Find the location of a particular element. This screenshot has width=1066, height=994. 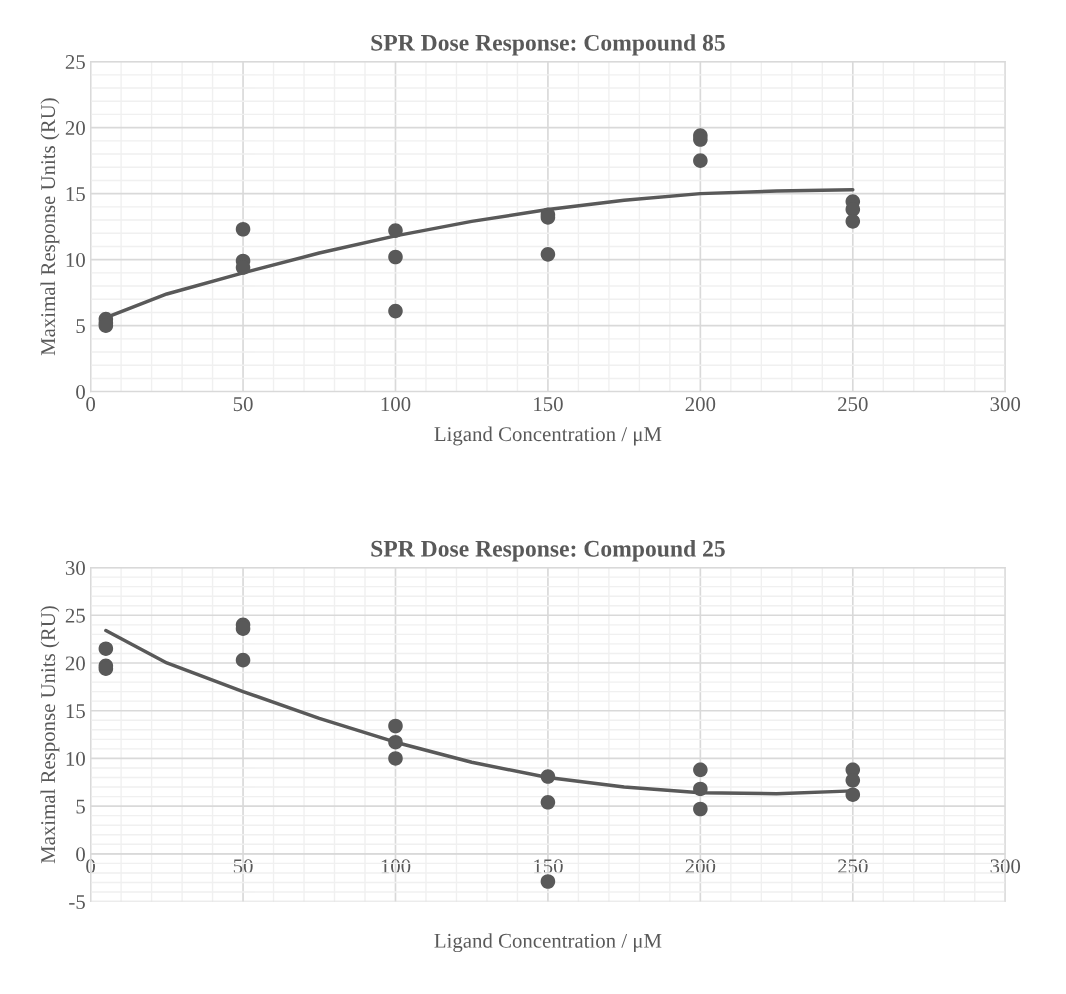

y-tick-label: 30 is located at coordinates (75, 568).